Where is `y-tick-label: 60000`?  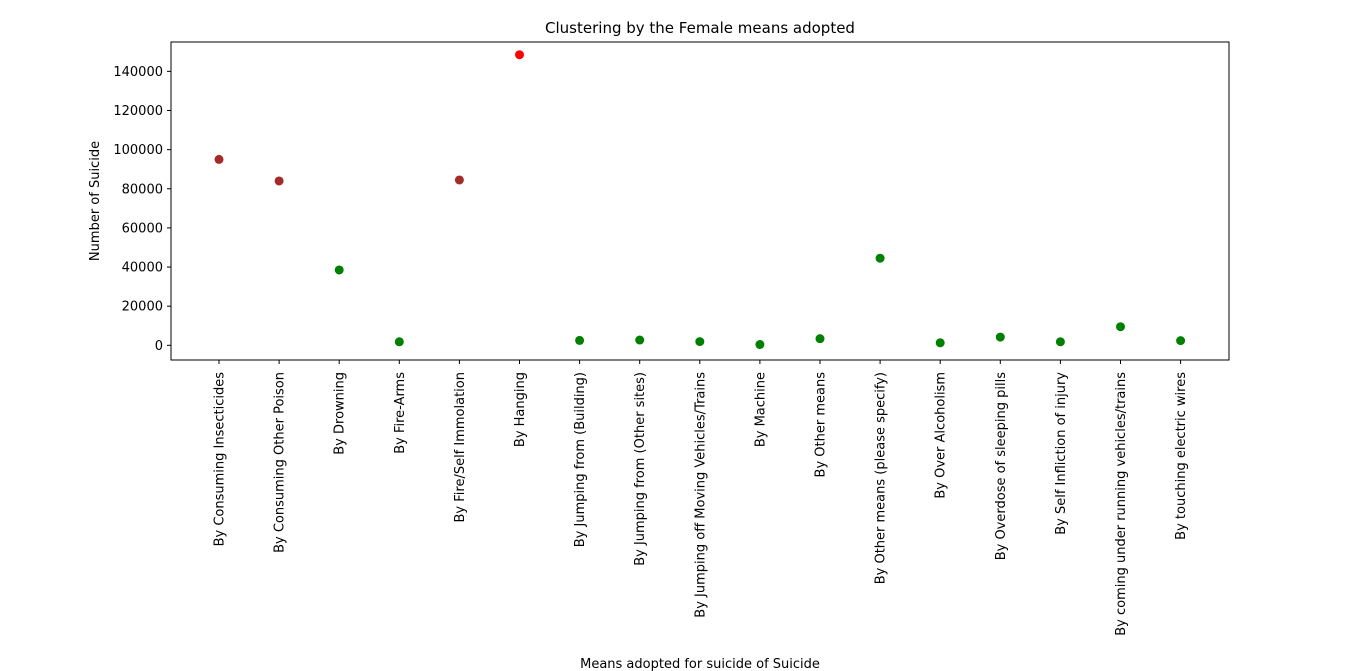 y-tick-label: 60000 is located at coordinates (142, 228).